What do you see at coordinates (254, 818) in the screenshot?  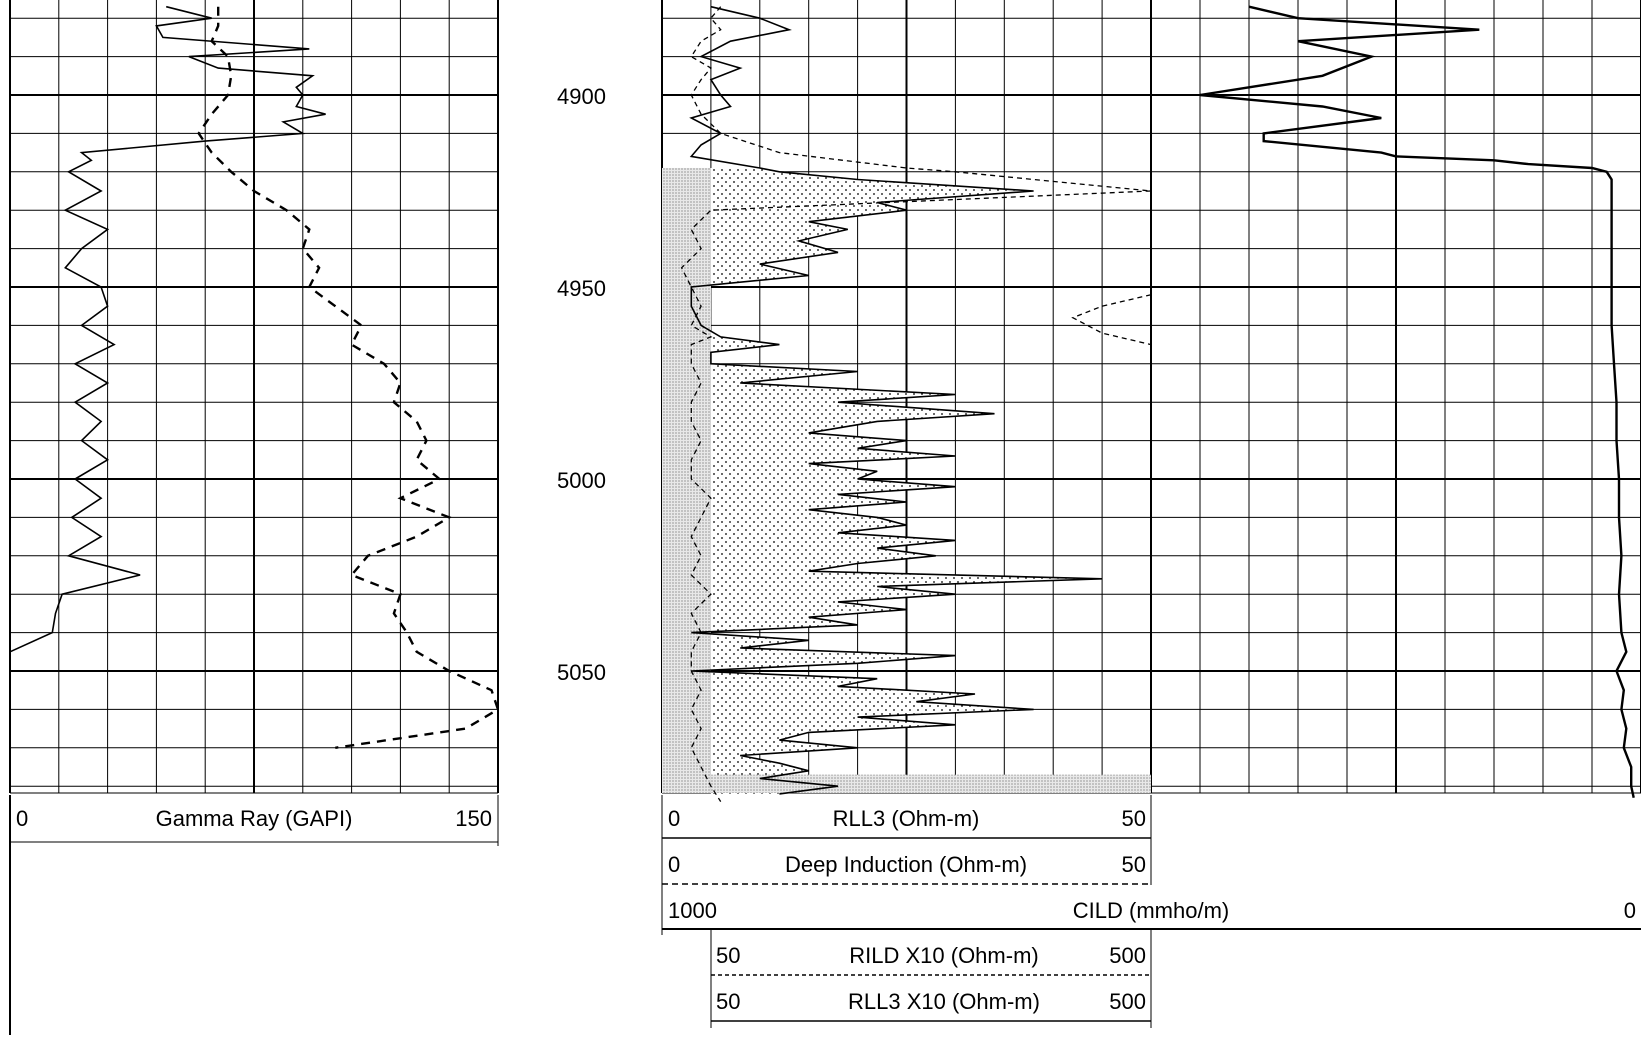 I see `gr-curve-name: Gamma Ray (GAPI)` at bounding box center [254, 818].